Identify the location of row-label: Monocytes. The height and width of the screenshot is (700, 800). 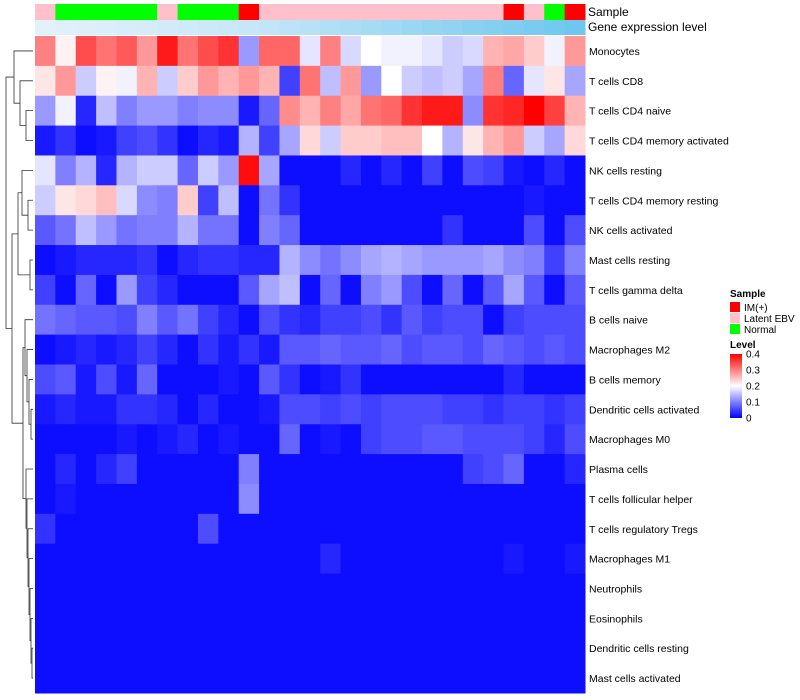
(614, 52).